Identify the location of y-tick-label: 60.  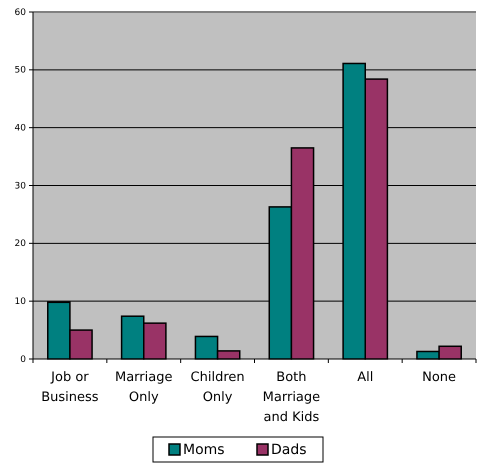
(20, 13).